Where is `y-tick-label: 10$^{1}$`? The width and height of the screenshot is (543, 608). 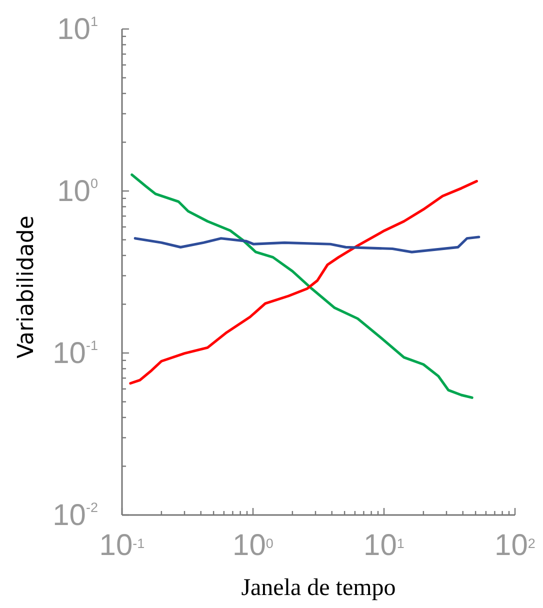
y-tick-label: 10$^{1}$ is located at coordinates (77, 29).